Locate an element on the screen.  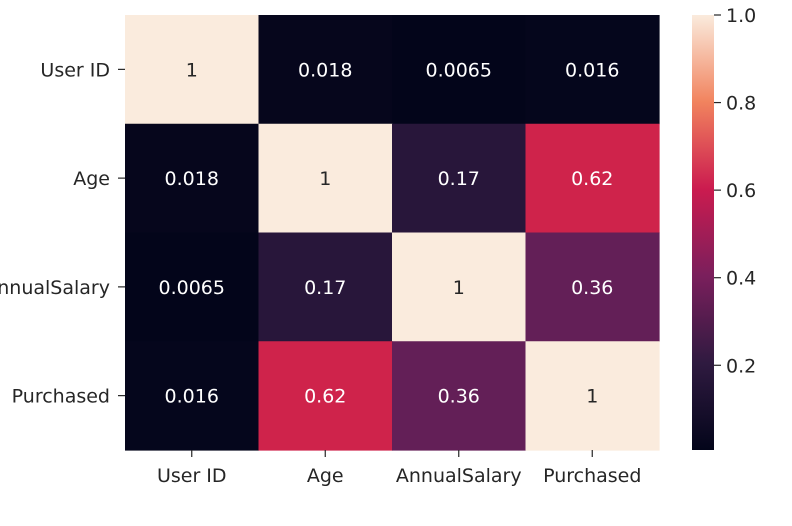
colorbar-tick-label: 1.0 is located at coordinates (741, 16).